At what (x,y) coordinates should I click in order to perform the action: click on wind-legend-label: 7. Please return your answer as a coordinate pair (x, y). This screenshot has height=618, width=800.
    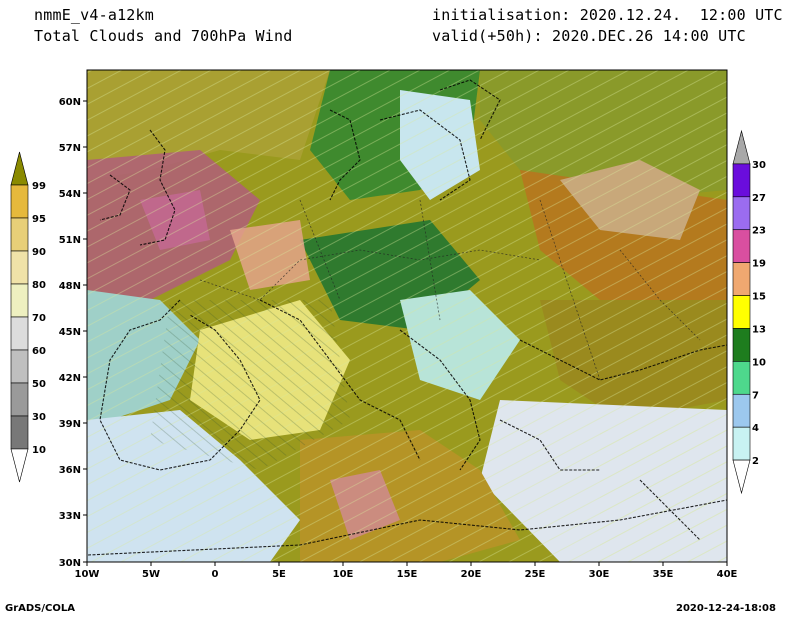
    Looking at the image, I should click on (755, 395).